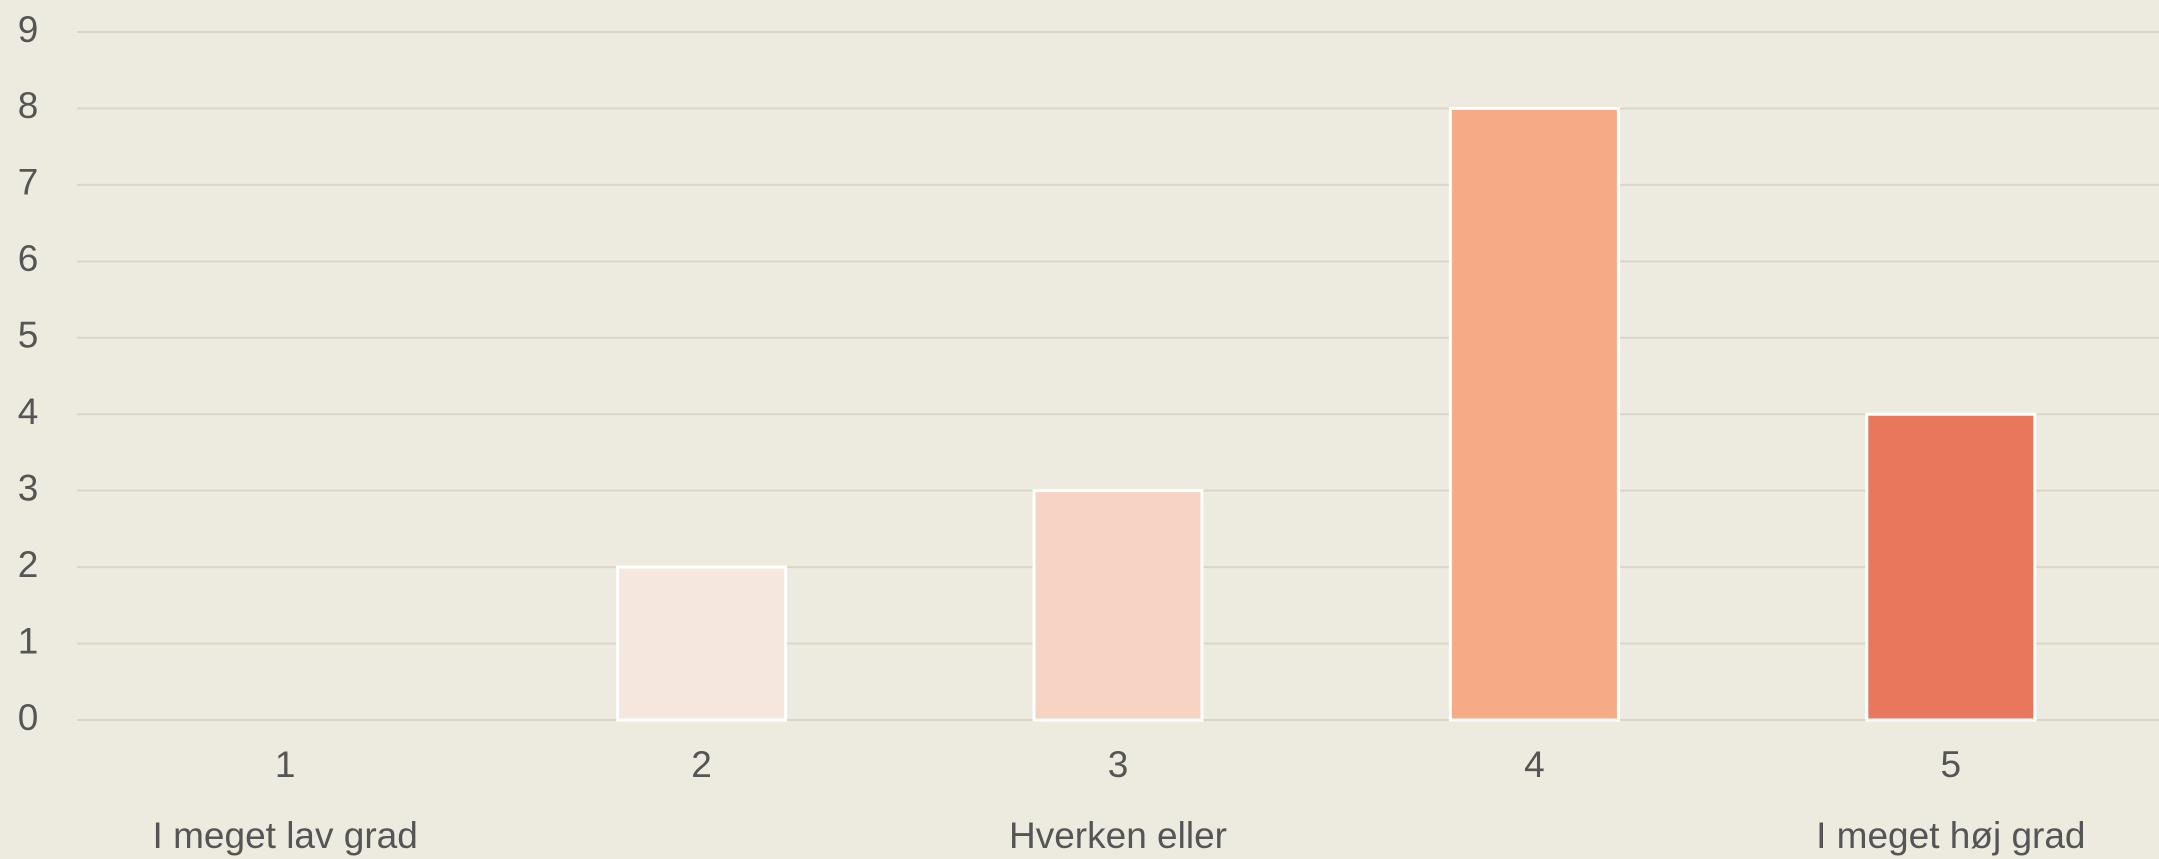  Describe the element at coordinates (1534, 764) in the screenshot. I see `x-tick-label: 4` at that location.